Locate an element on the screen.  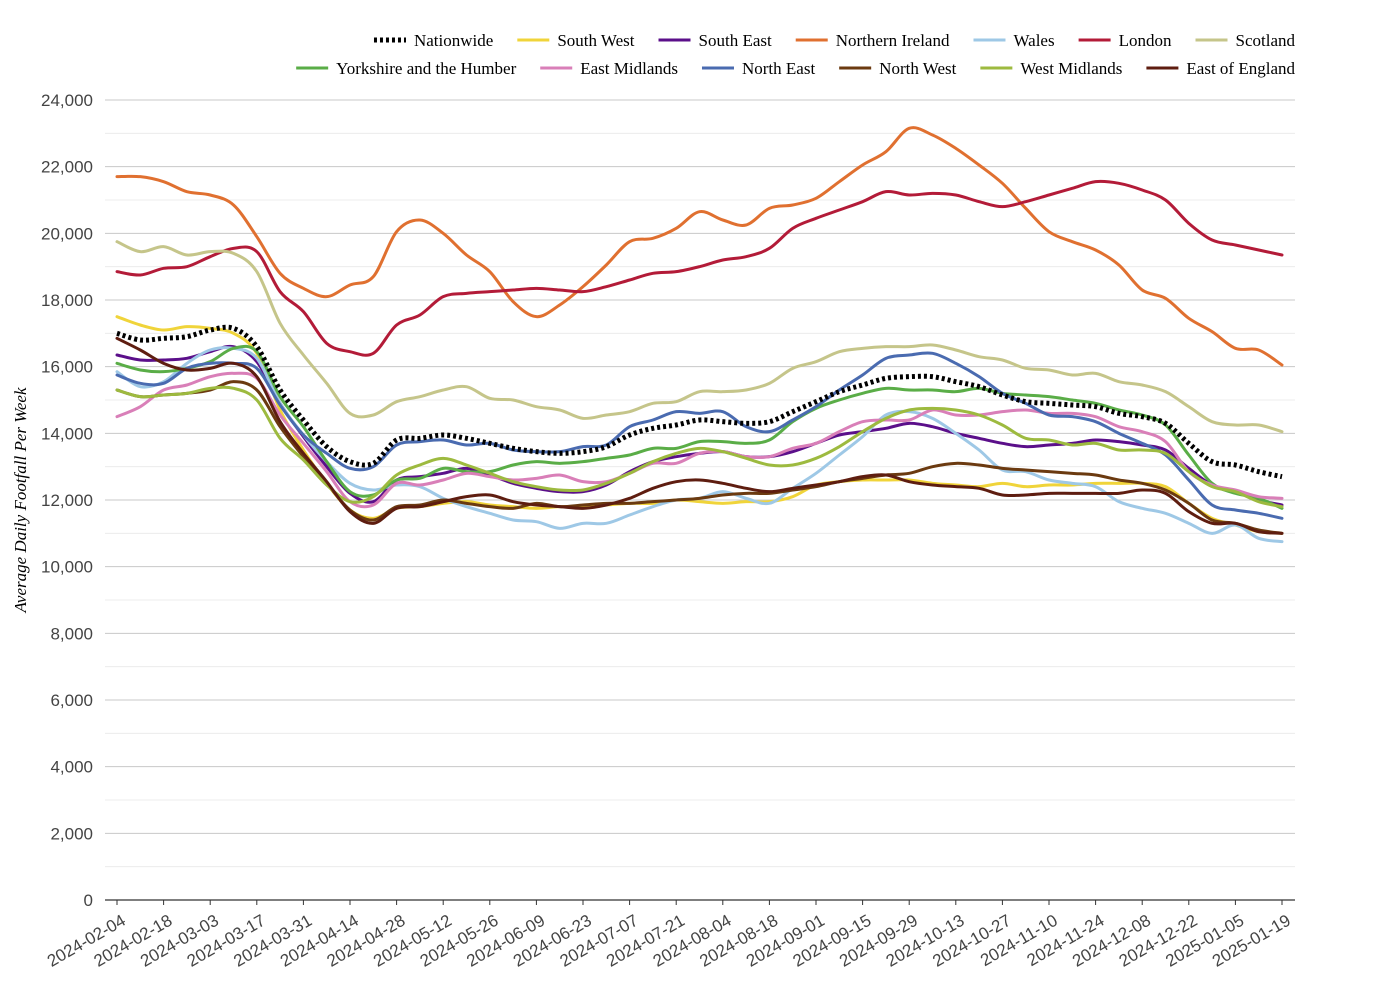
series-line-north-east is located at coordinates (699, 435).